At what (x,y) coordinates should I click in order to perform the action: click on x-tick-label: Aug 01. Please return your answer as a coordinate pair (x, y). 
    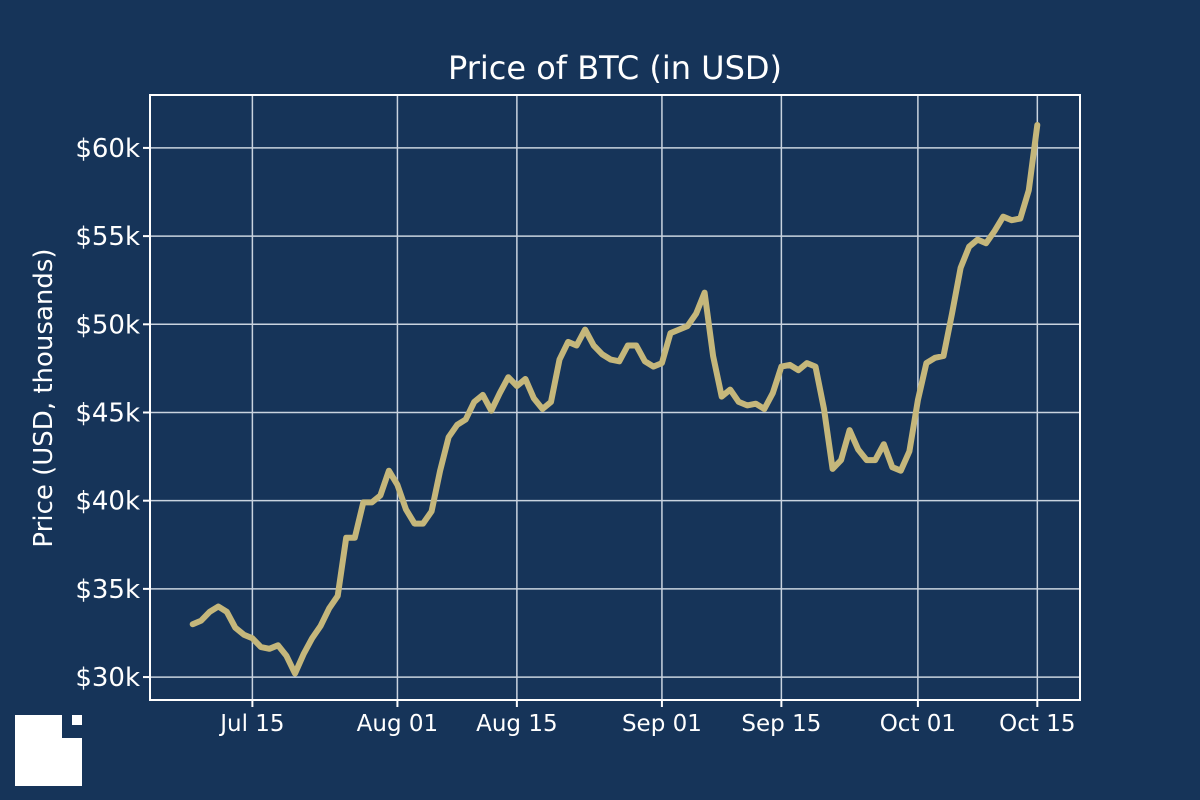
    Looking at the image, I should click on (398, 724).